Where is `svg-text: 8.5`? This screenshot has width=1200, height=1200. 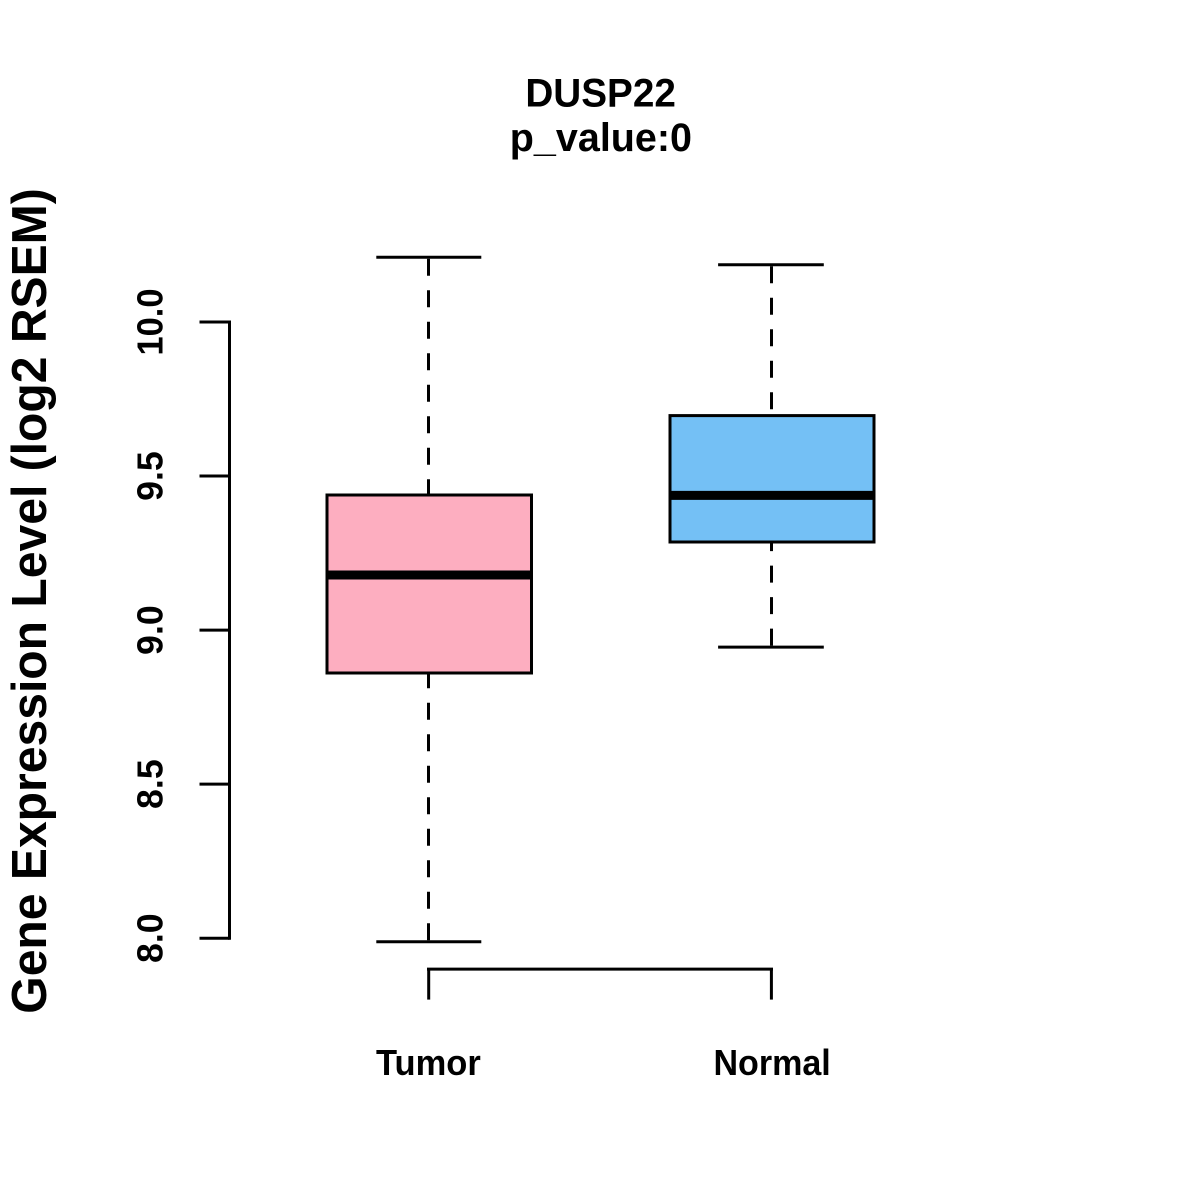
svg-text: 8.5 is located at coordinates (150, 784).